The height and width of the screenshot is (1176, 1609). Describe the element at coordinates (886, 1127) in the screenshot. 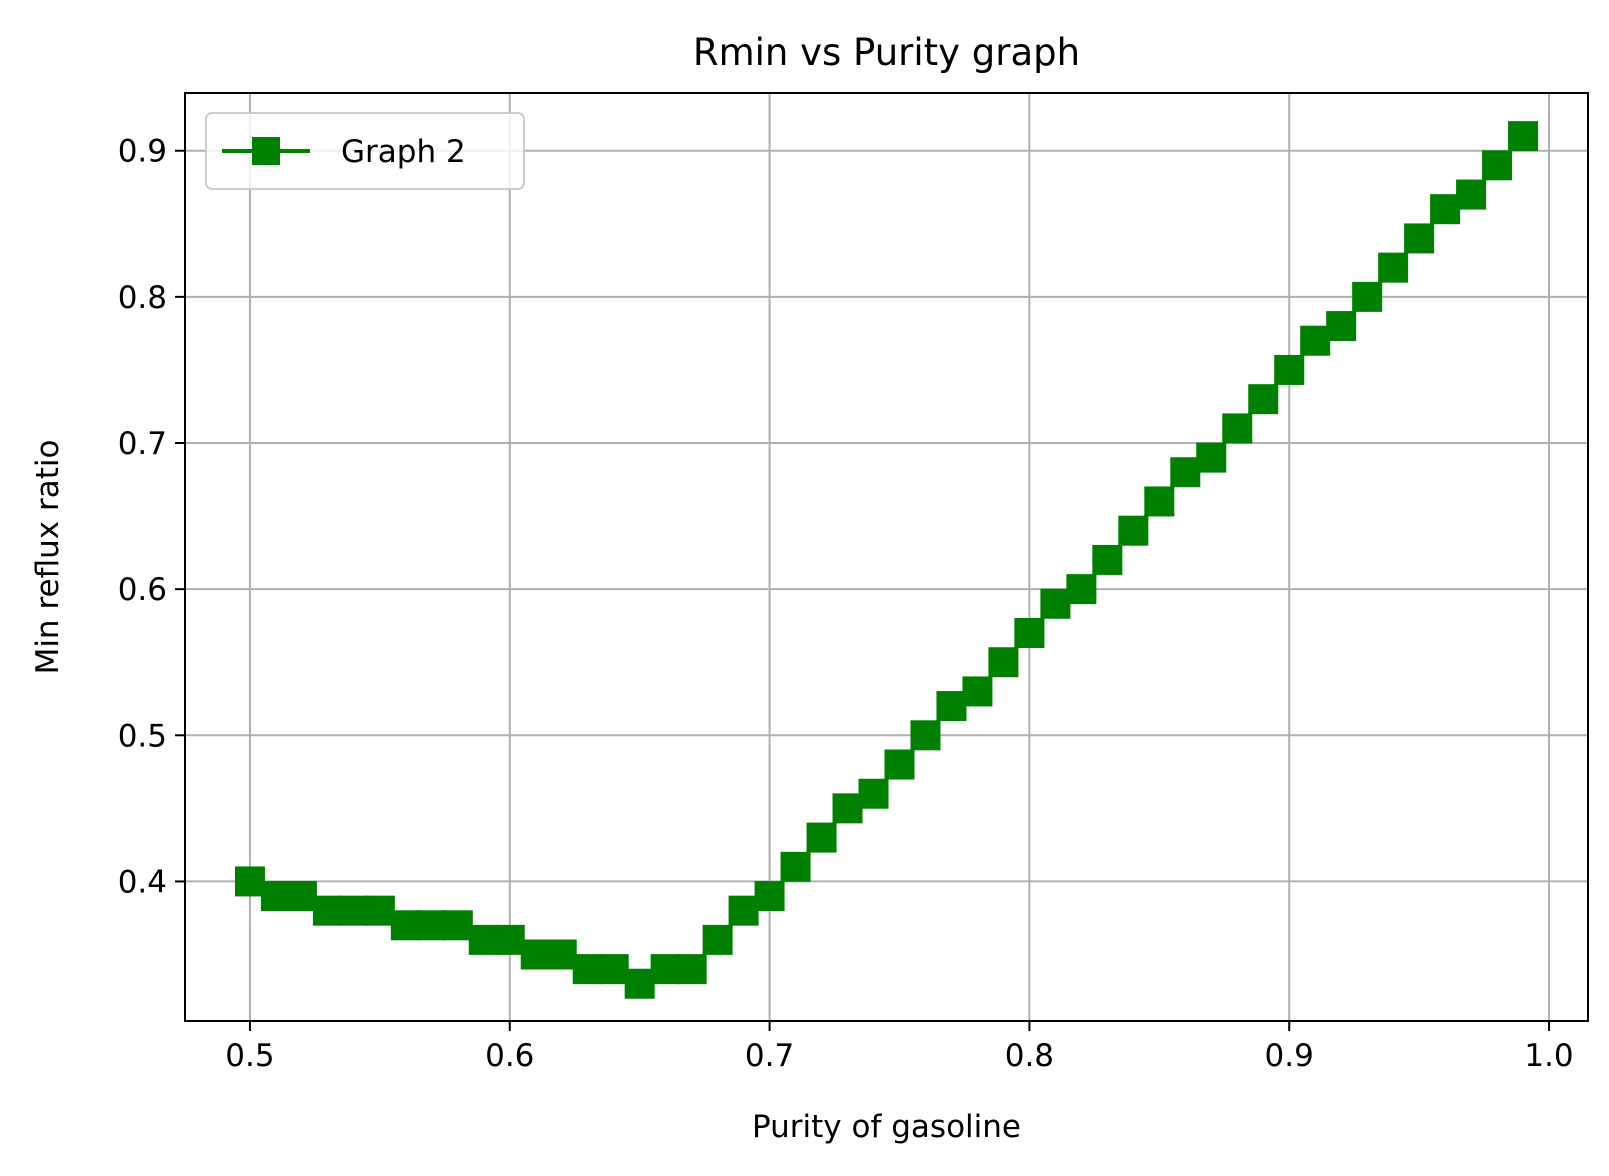

I see `x-axis-label: Purity of gasoline` at that location.